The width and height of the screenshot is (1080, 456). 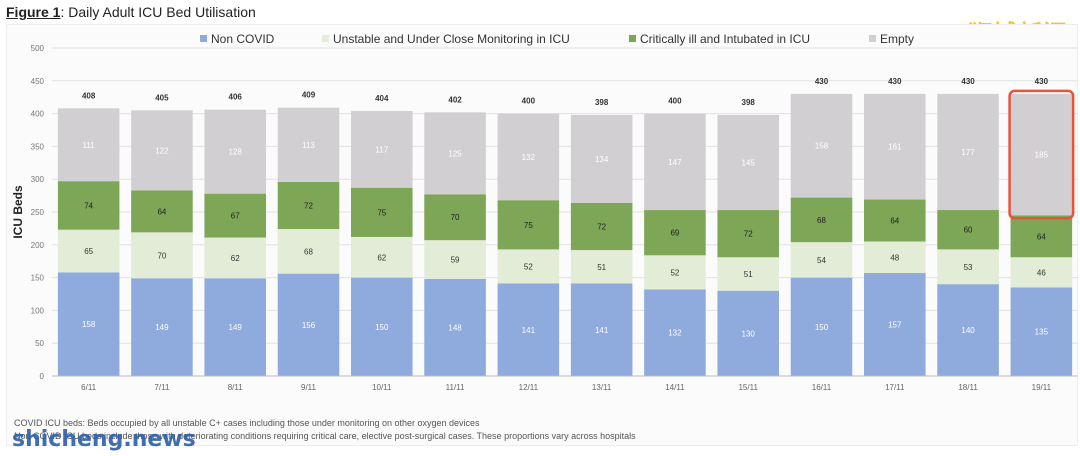 What do you see at coordinates (968, 387) in the screenshot?
I see `x-tick-label-18-11: 18/11` at bounding box center [968, 387].